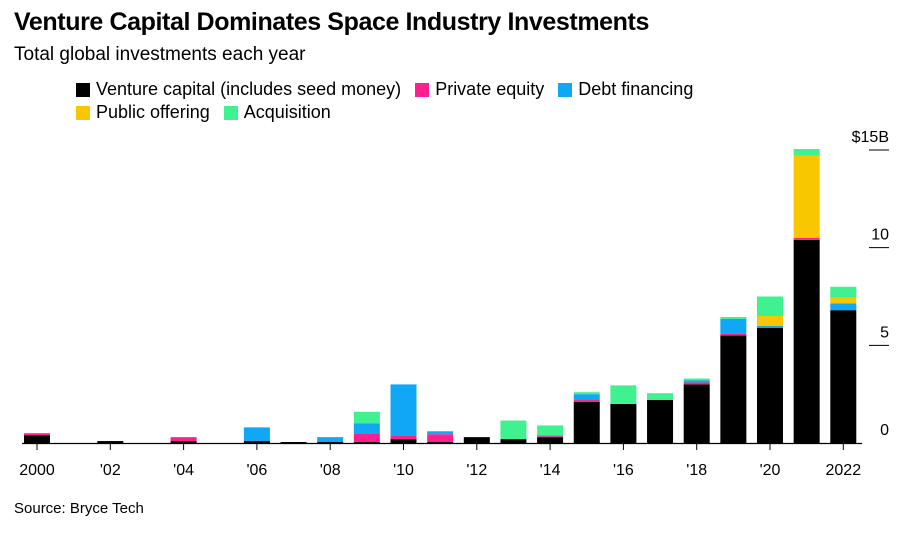 This screenshot has height=535, width=923. I want to click on legend-item-acquisition: Acquisition, so click(277, 112).